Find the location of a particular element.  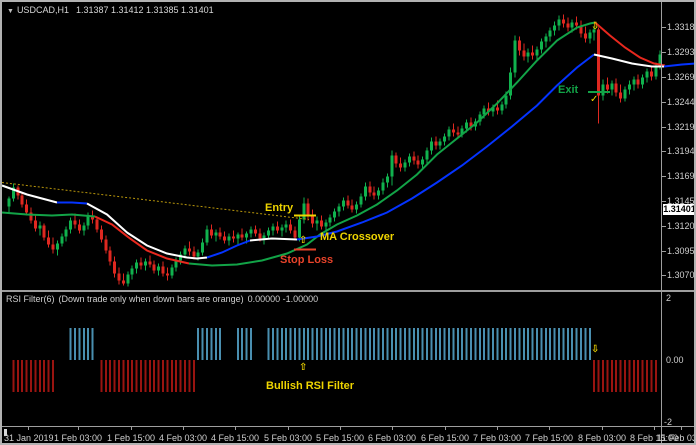

pane-separator is located at coordinates (348, 291).